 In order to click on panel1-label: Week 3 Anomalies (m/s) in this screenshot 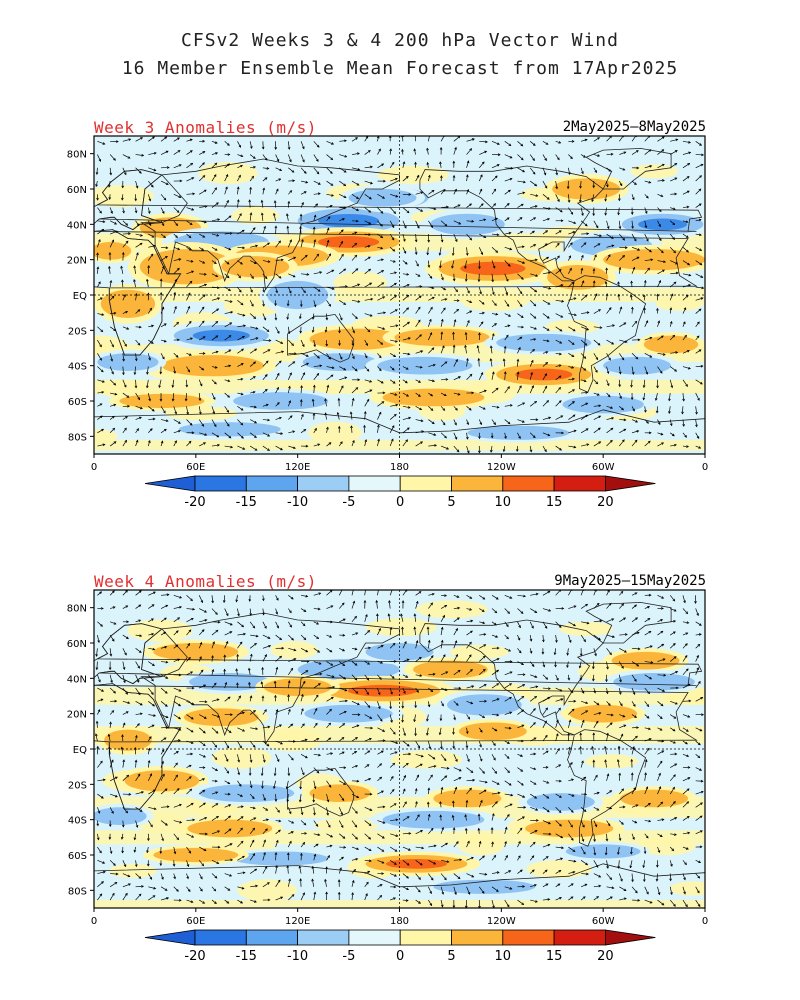, I will do `click(205, 127)`.